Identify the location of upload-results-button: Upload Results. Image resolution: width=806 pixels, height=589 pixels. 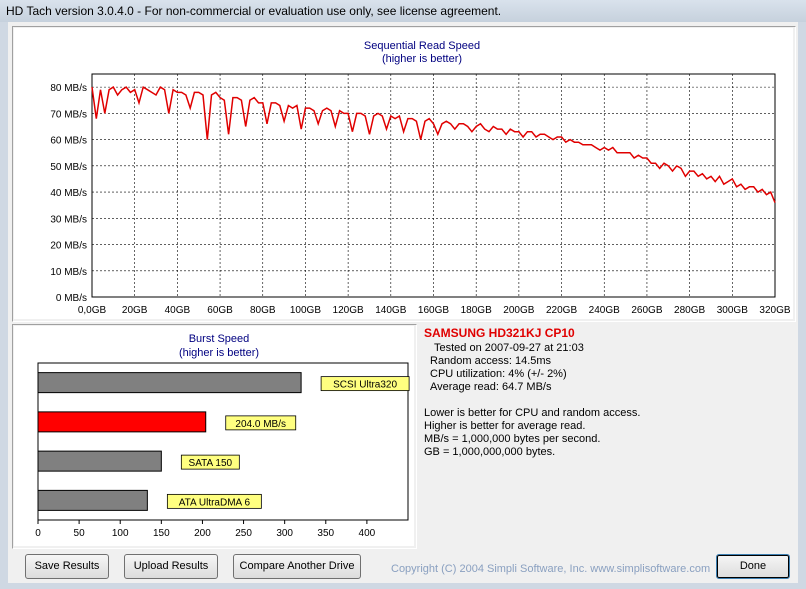
(171, 566).